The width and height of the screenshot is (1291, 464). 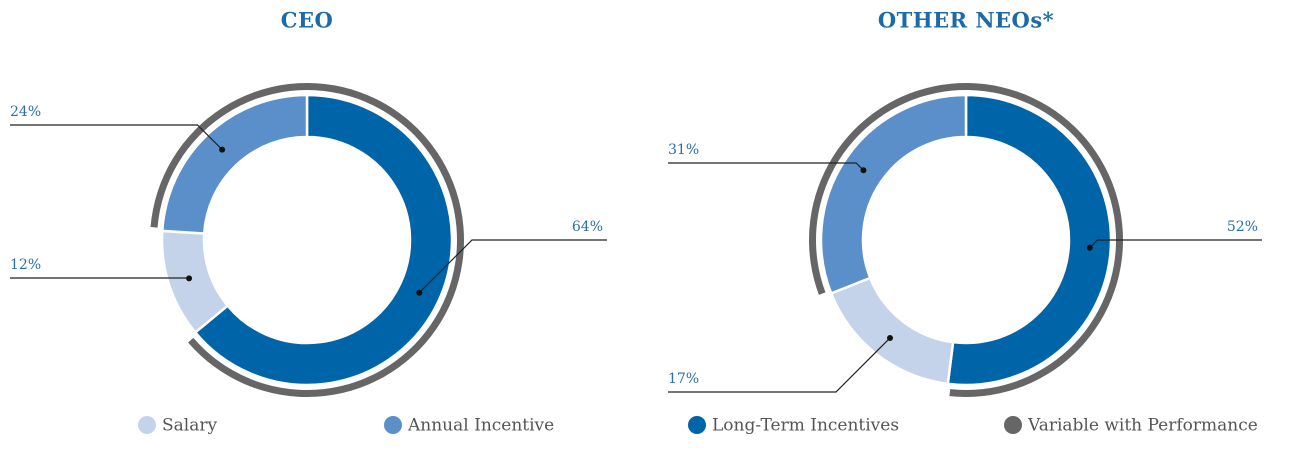 I want to click on value-label: 31%, so click(x=683, y=150).